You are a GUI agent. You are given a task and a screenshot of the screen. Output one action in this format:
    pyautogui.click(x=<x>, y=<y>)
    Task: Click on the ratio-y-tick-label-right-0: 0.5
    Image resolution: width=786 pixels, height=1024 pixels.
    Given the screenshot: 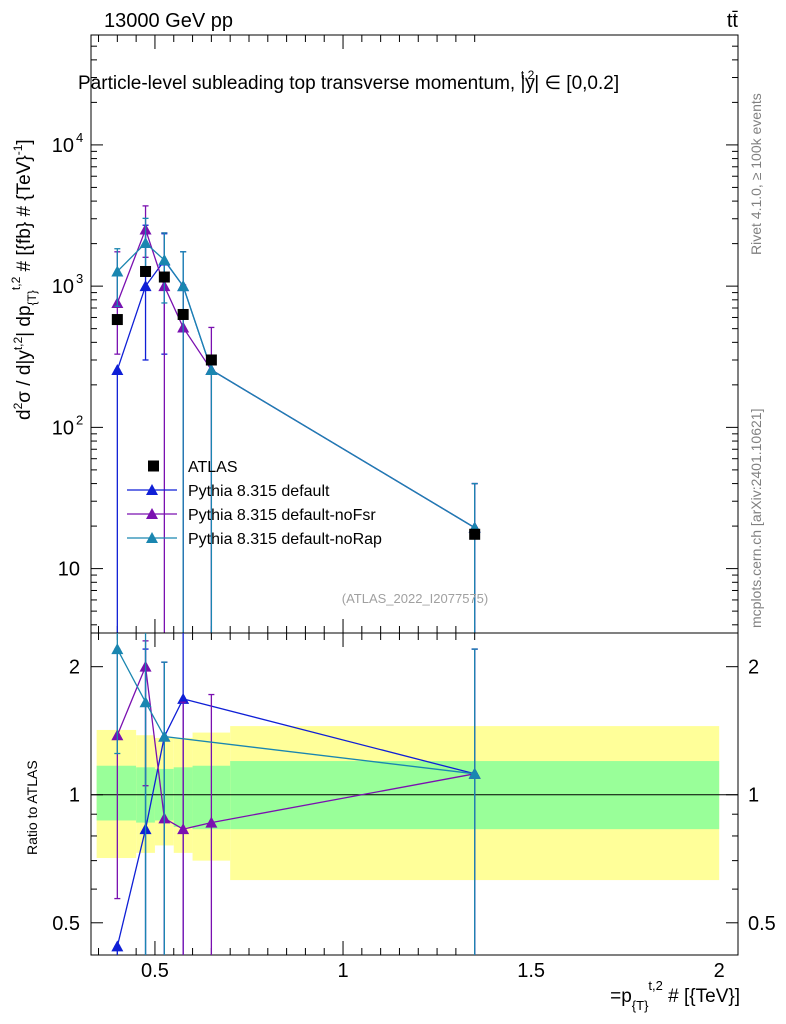 What is the action you would take?
    pyautogui.click(x=762, y=924)
    